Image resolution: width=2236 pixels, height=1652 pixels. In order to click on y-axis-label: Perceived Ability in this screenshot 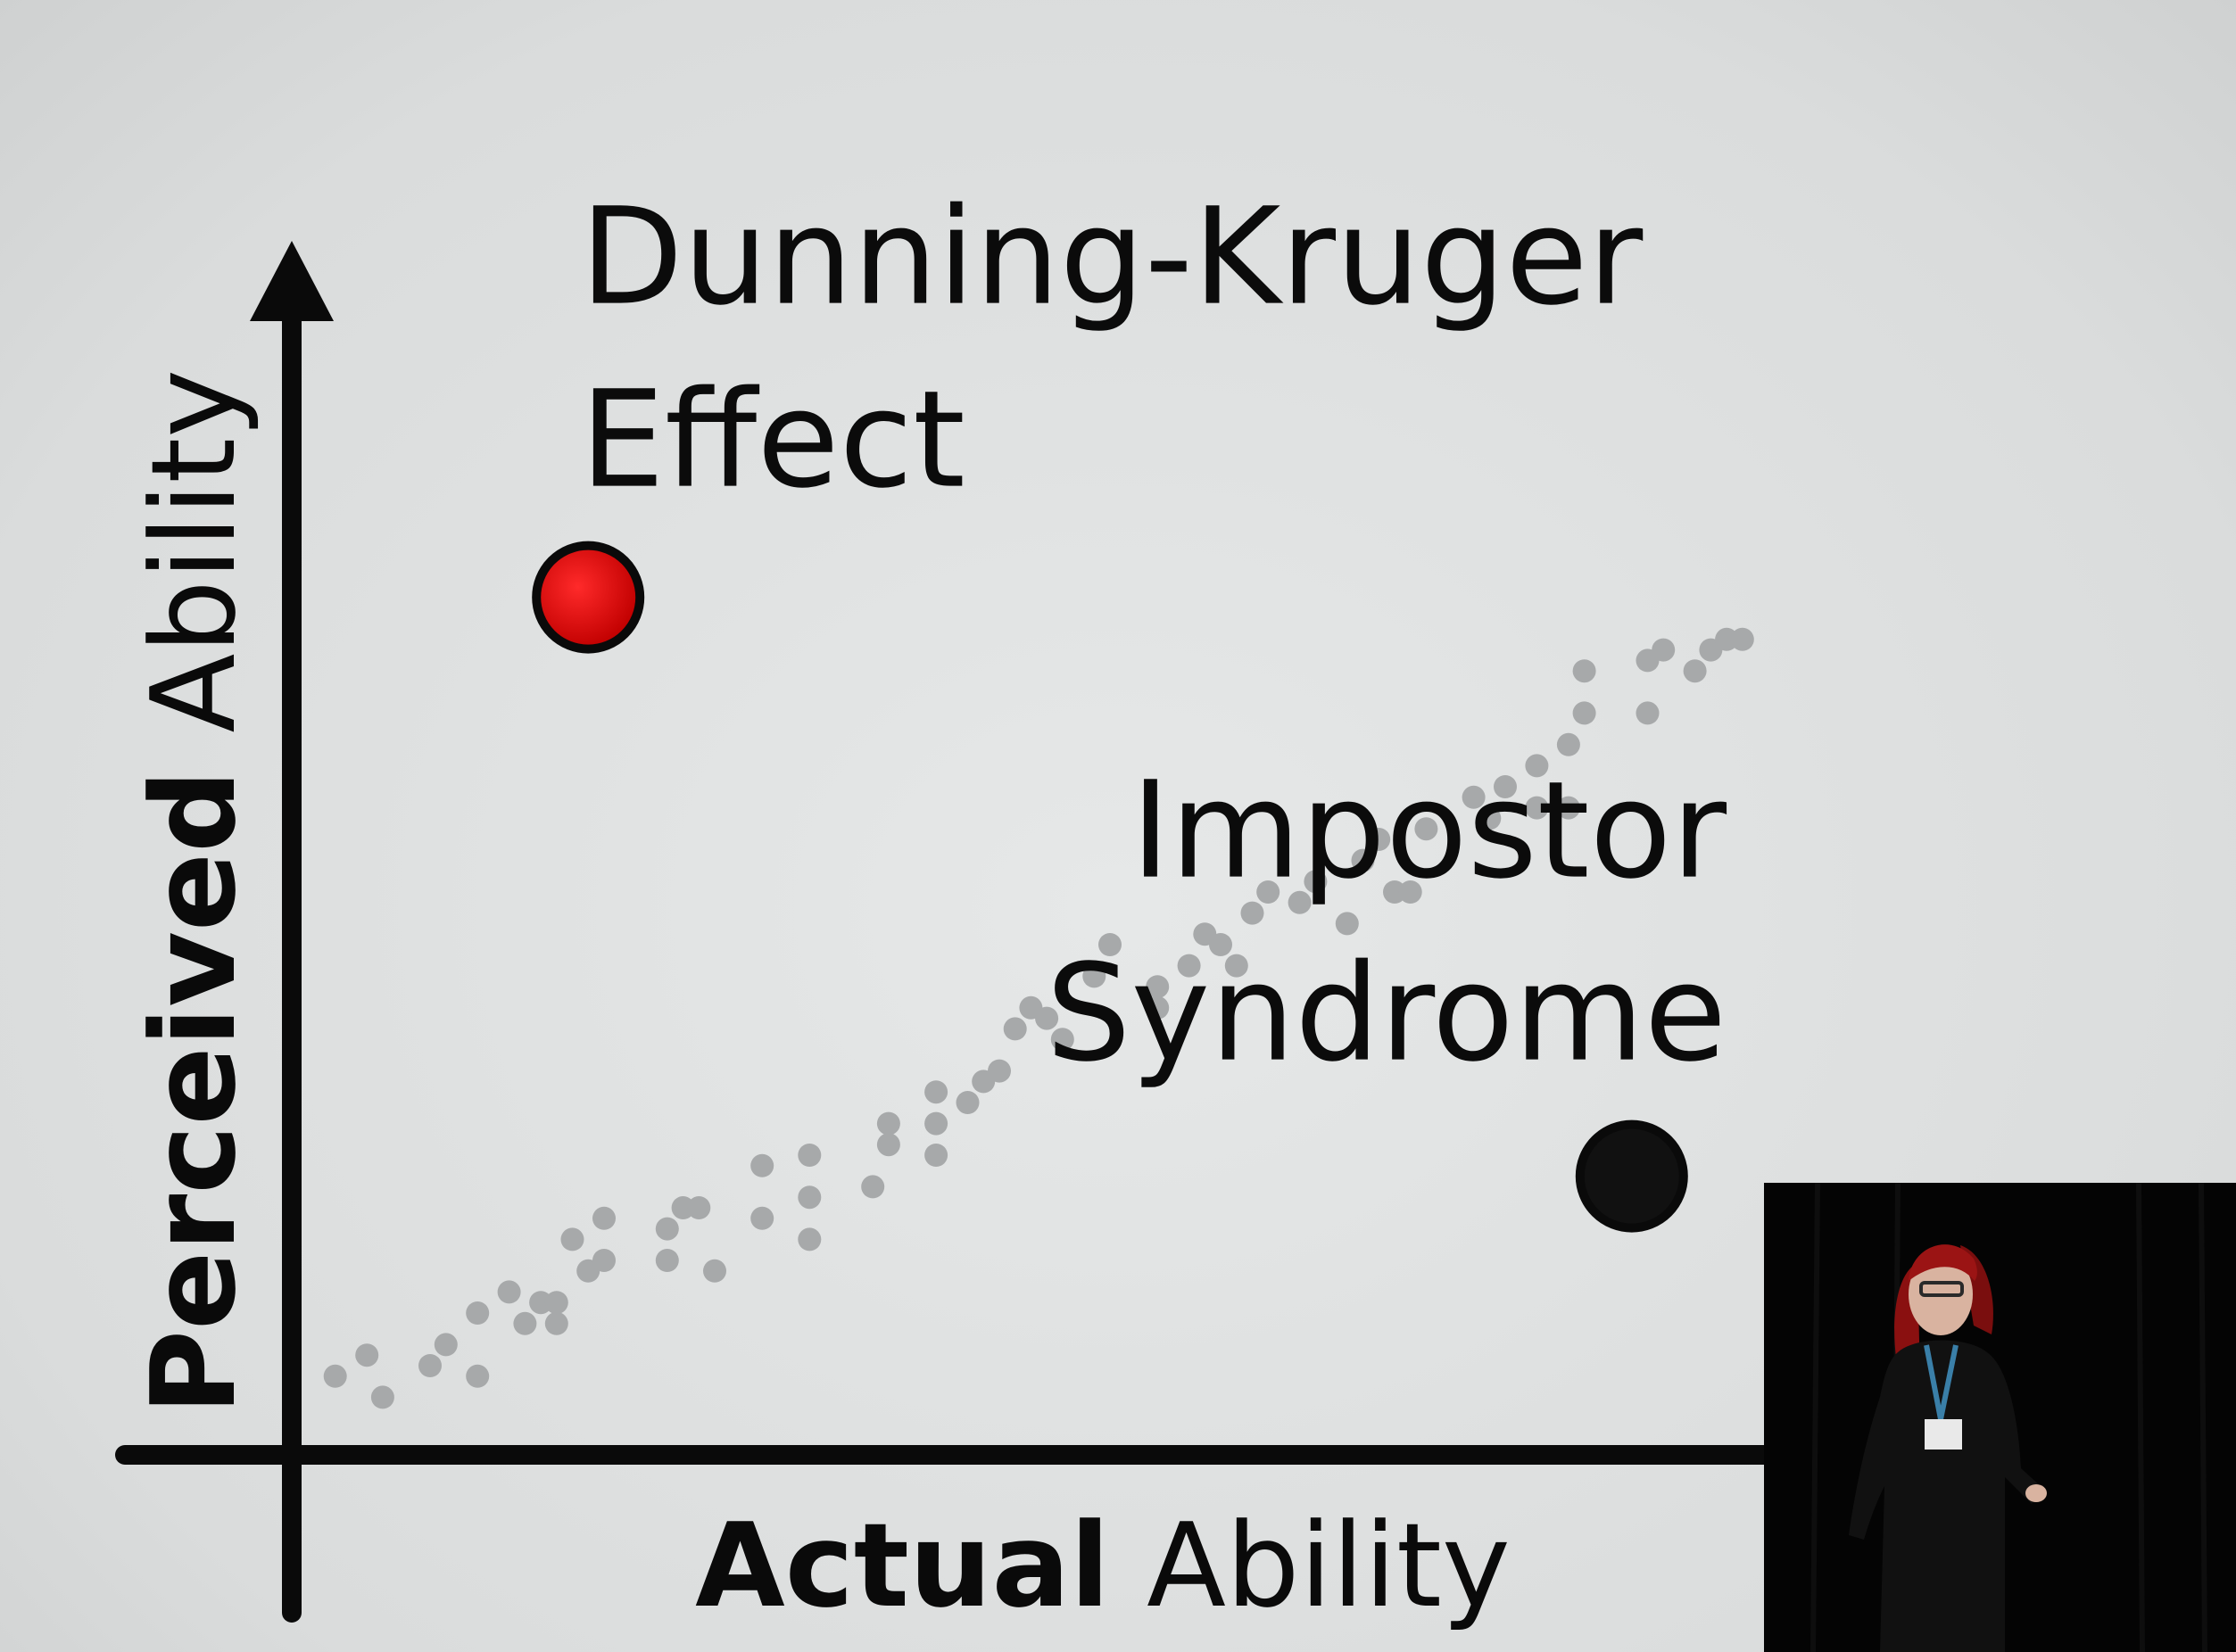, I will do `click(193, 892)`.